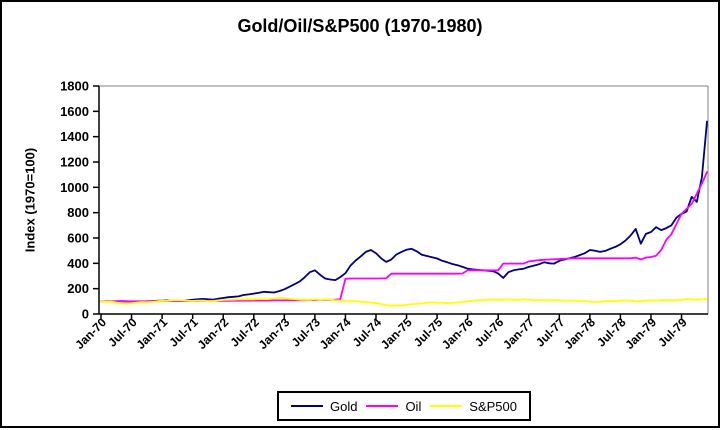  Describe the element at coordinates (78, 238) in the screenshot. I see `svg-text: 600` at that location.